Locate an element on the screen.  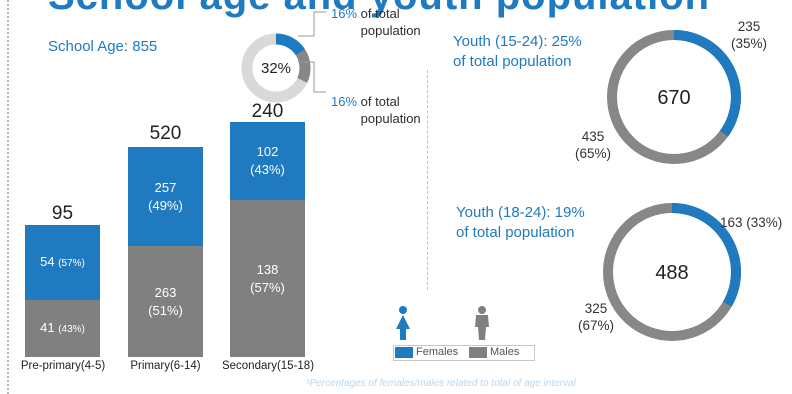
bar-secondary-males: 138 (57%) is located at coordinates (267, 278).